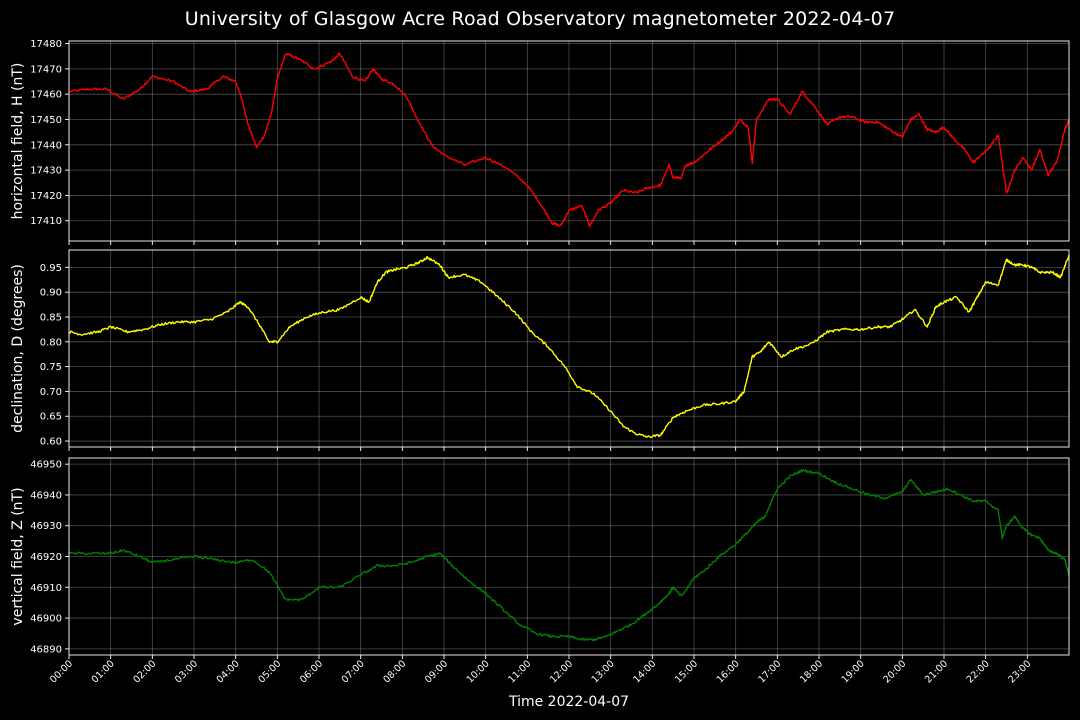 The height and width of the screenshot is (720, 1080). What do you see at coordinates (46, 171) in the screenshot?
I see `y-tick-label: 17430` at bounding box center [46, 171].